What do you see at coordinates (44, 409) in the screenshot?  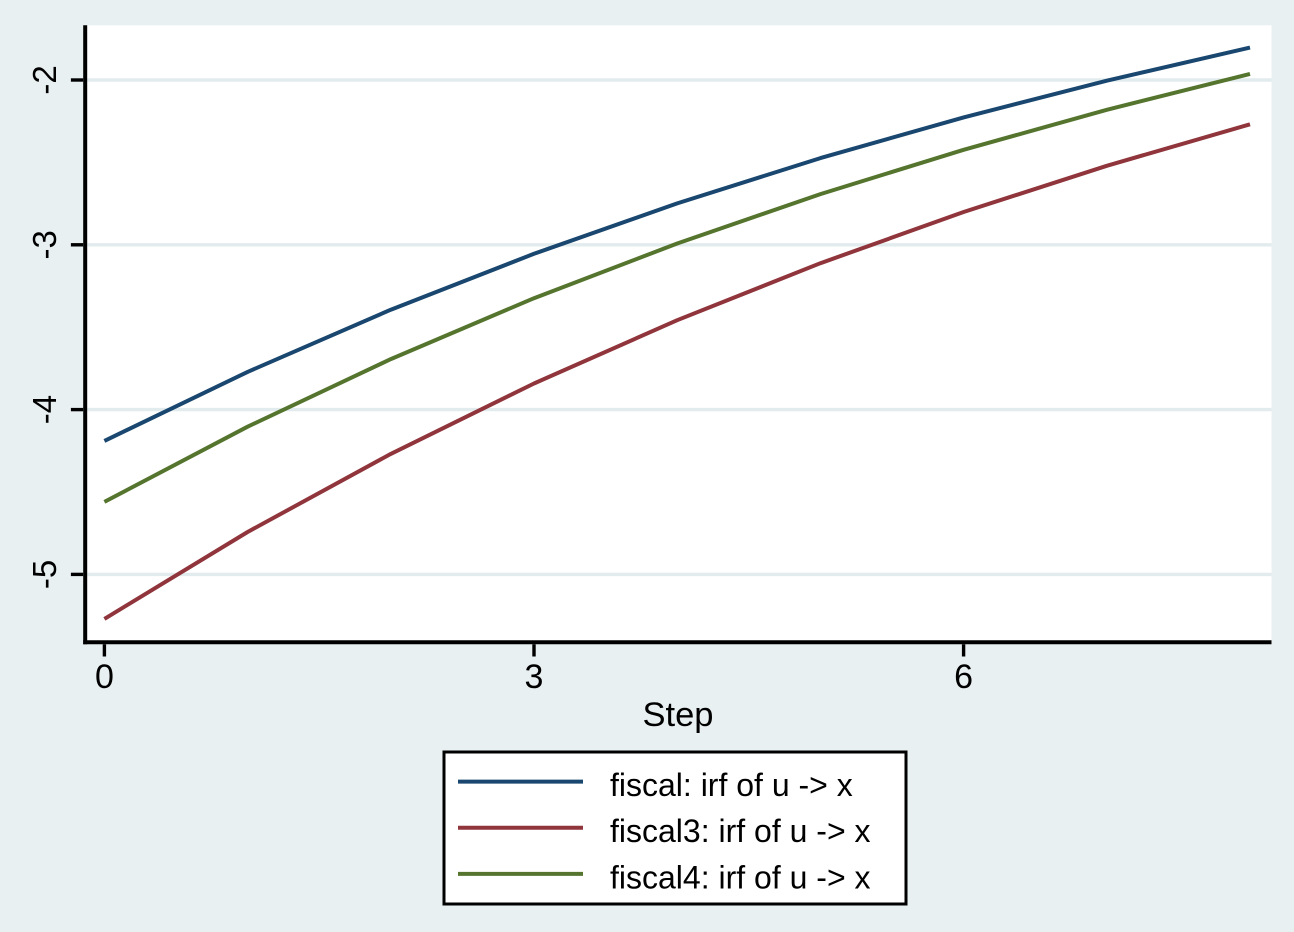 I see `svg-text: -4` at bounding box center [44, 409].